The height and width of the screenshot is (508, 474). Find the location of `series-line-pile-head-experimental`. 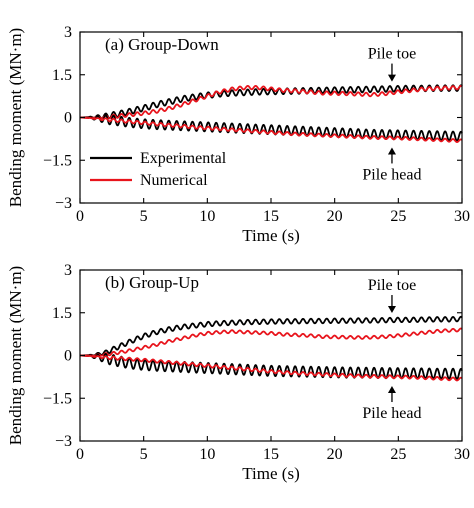

series-line-pile-head-experimental is located at coordinates (271, 366).